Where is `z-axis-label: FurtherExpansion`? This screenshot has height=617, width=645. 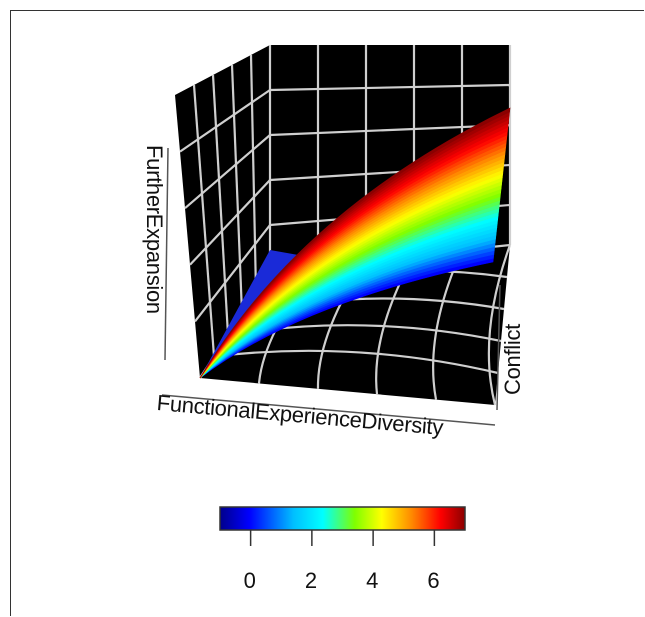
z-axis-label: FurtherExpansion is located at coordinates (154, 229).